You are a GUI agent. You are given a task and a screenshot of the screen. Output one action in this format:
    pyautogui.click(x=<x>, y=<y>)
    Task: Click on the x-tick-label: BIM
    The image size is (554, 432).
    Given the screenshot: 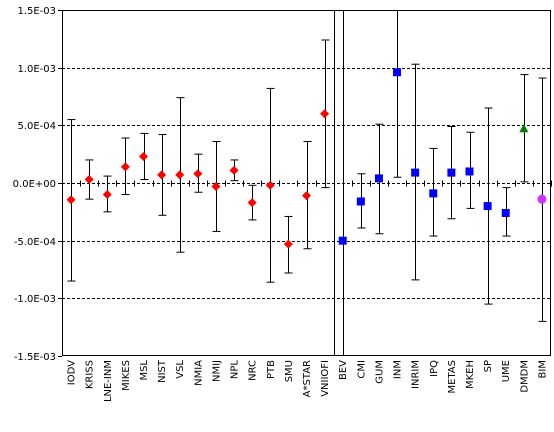 What is the action you would take?
    pyautogui.click(x=542, y=369)
    